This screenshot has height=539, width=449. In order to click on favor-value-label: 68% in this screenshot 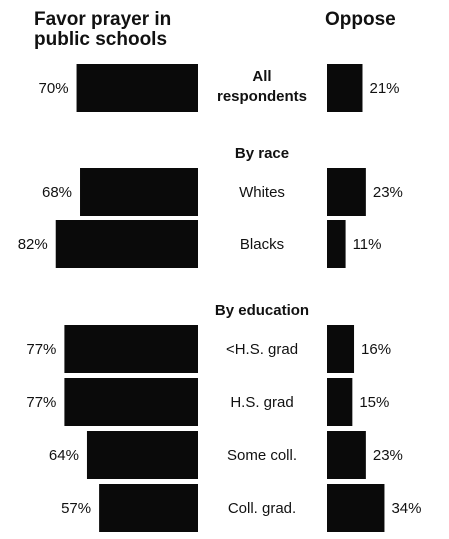, I will do `click(57, 192)`.